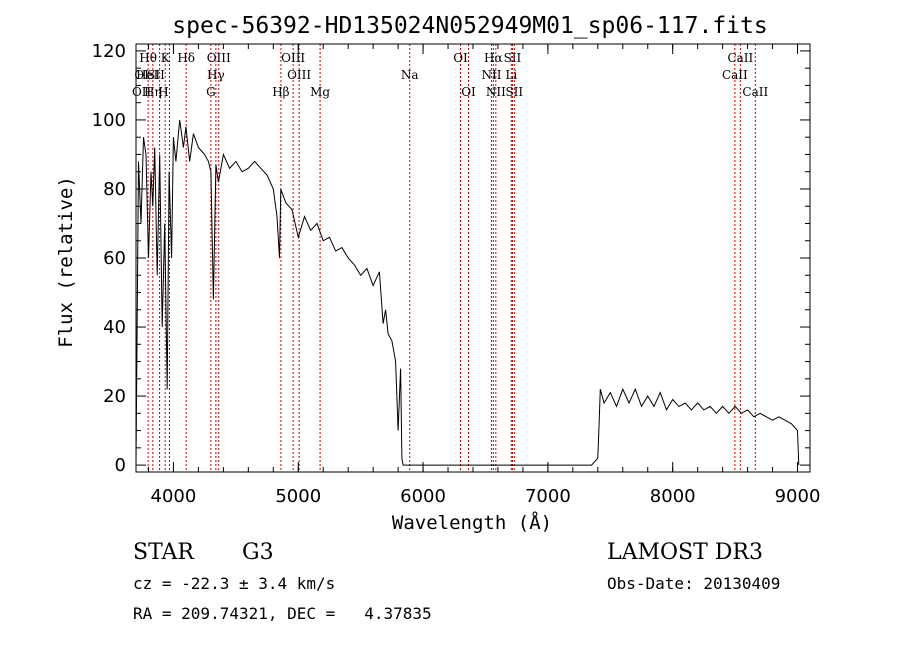 The image size is (900, 649). I want to click on x-tick-label: 9000, so click(798, 496).